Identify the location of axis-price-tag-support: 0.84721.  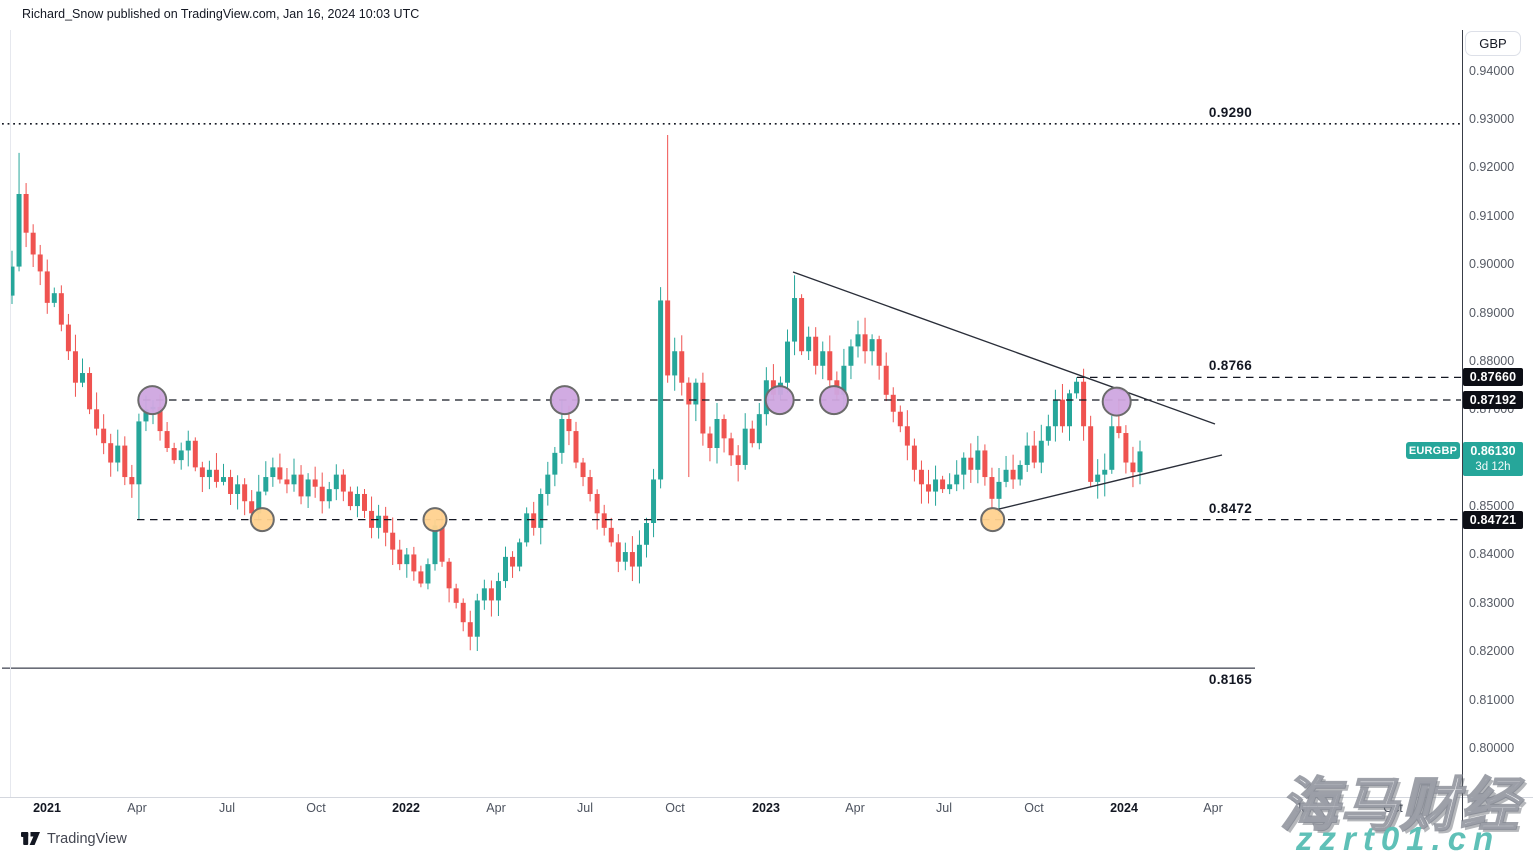
(1493, 519).